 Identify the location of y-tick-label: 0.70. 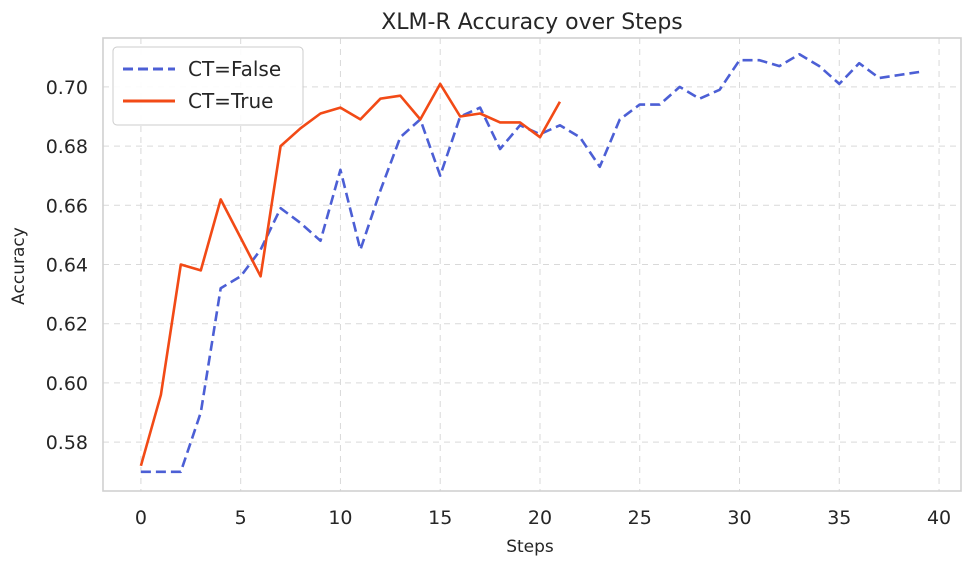
(67, 88).